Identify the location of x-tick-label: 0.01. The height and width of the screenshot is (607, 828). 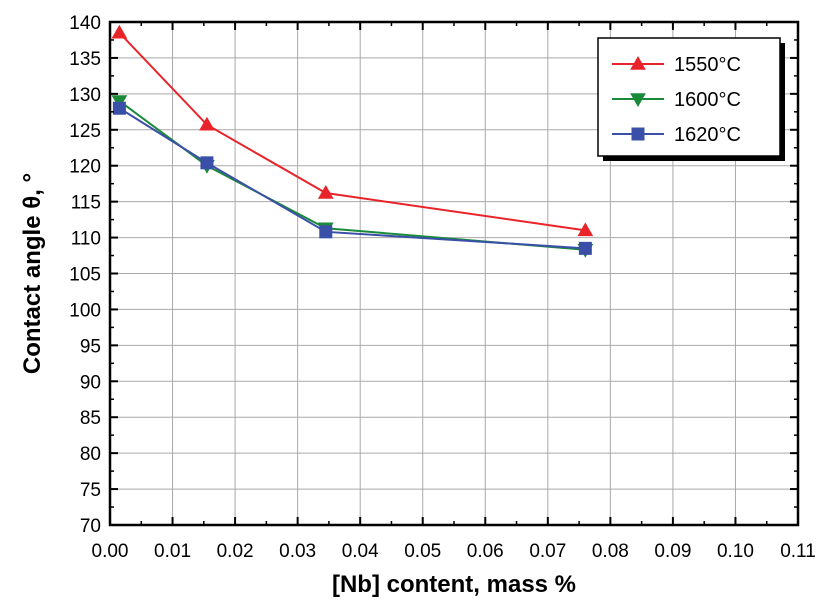
(172, 551).